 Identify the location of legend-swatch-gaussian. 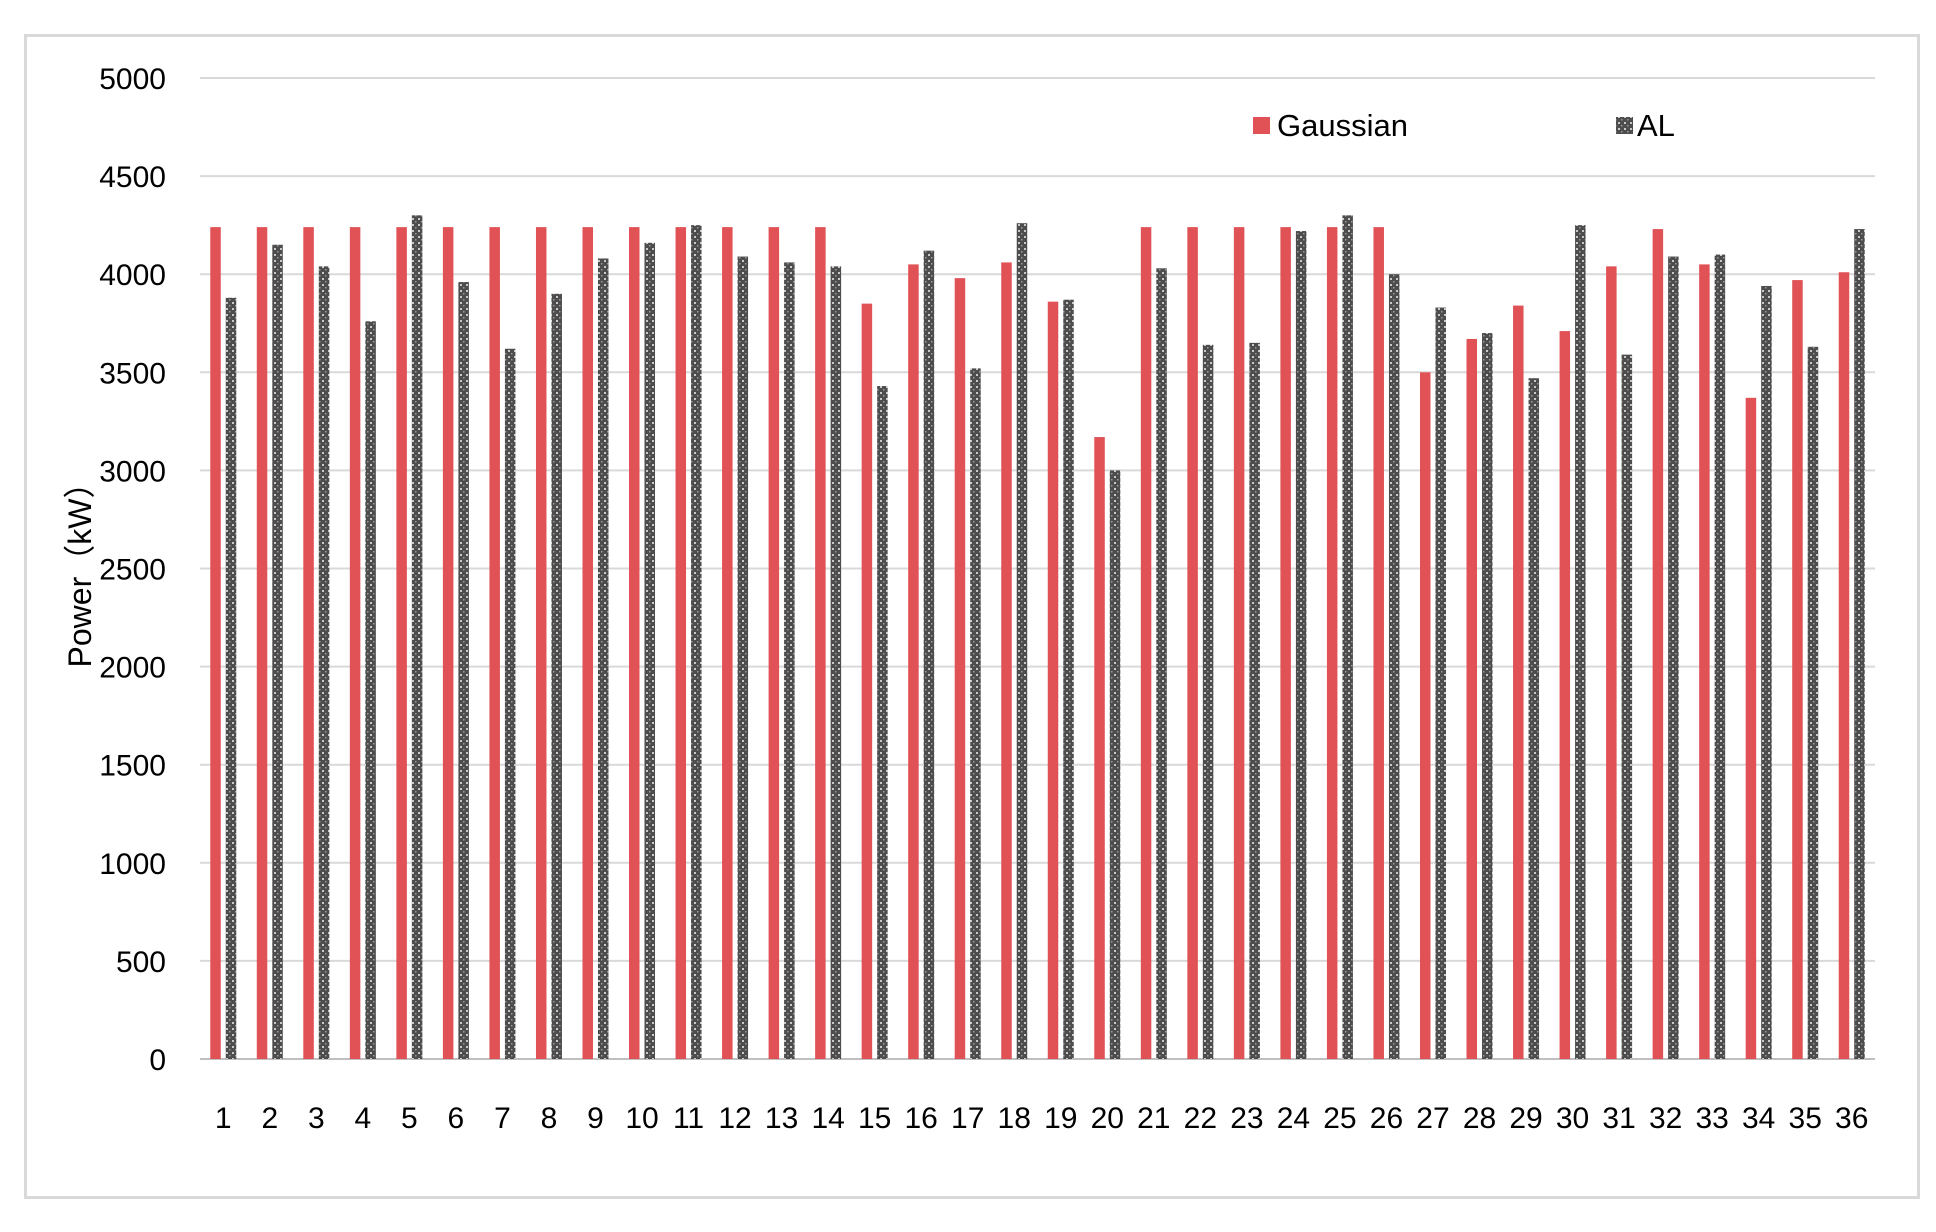
(1261, 125).